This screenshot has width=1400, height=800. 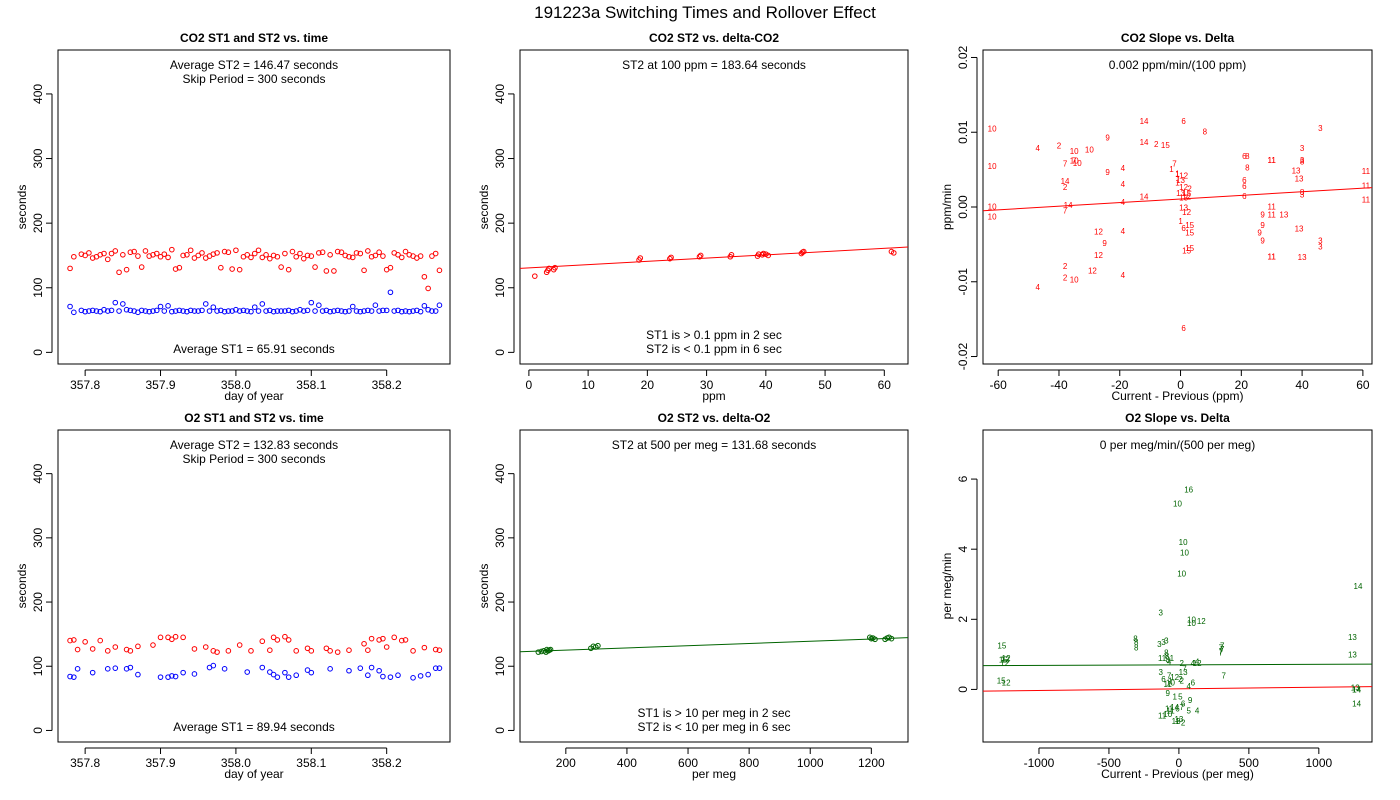 I want to click on y-tick-label: 0, so click(x=500, y=352).